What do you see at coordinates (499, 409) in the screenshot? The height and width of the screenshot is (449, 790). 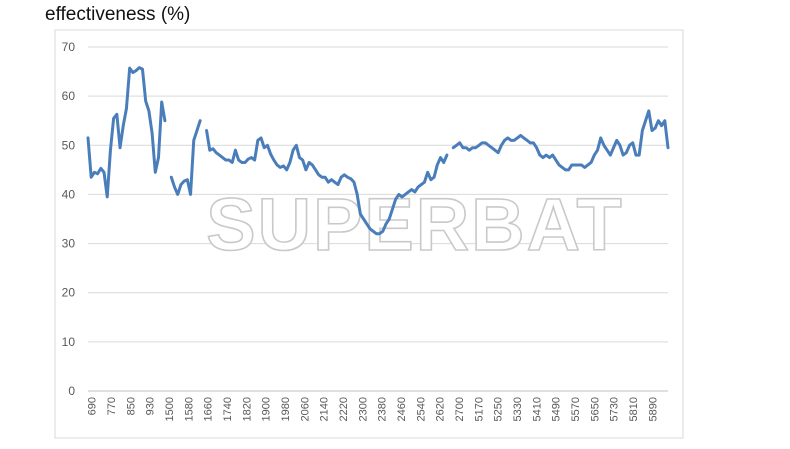 I see `x-tick-label: 5250` at bounding box center [499, 409].